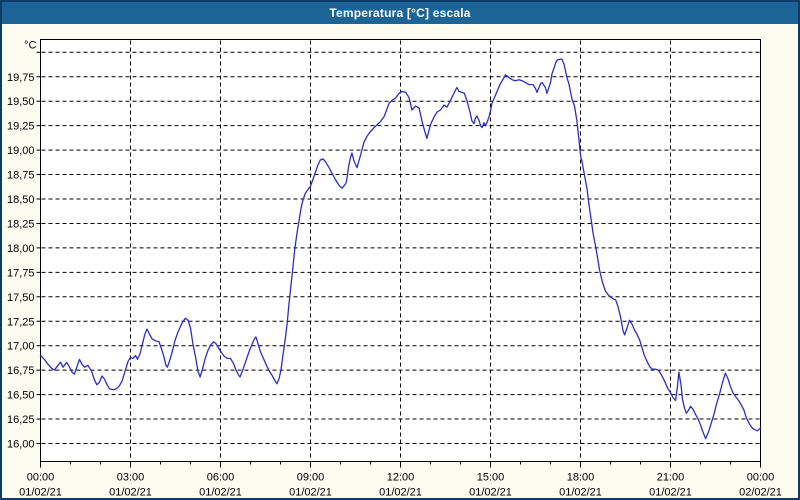 This screenshot has height=500, width=800. Describe the element at coordinates (401, 478) in the screenshot. I see `x-tick-time-label: 12:00` at that location.